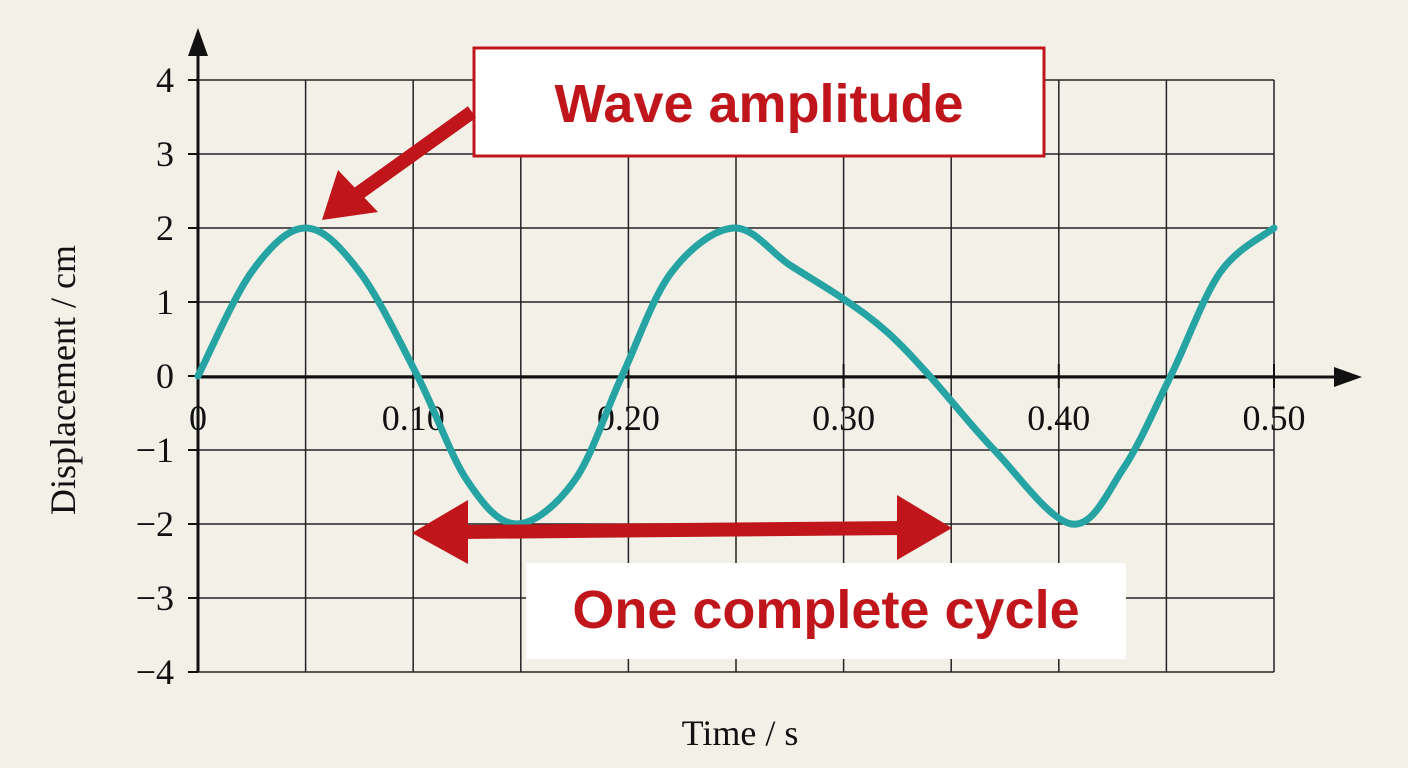 The image size is (1408, 768). Describe the element at coordinates (165, 228) in the screenshot. I see `y-tick-label: 2` at that location.